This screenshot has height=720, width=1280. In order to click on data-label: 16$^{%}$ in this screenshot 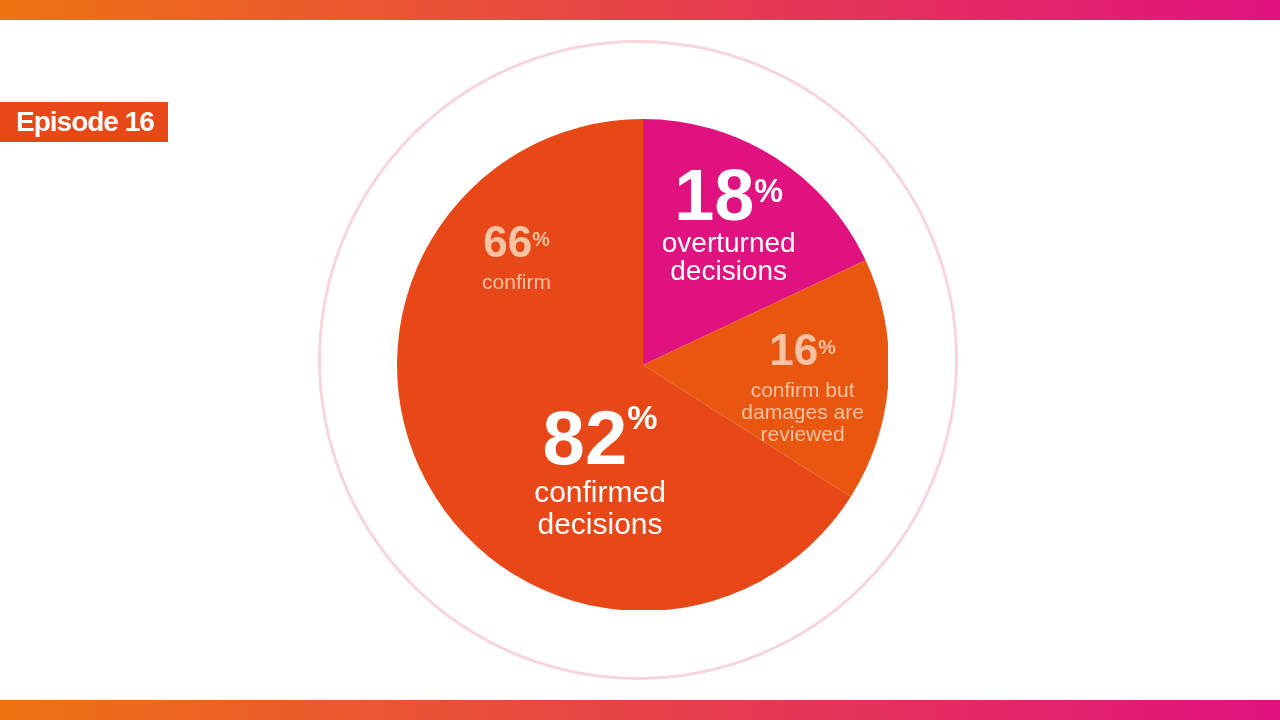, I will do `click(803, 350)`.